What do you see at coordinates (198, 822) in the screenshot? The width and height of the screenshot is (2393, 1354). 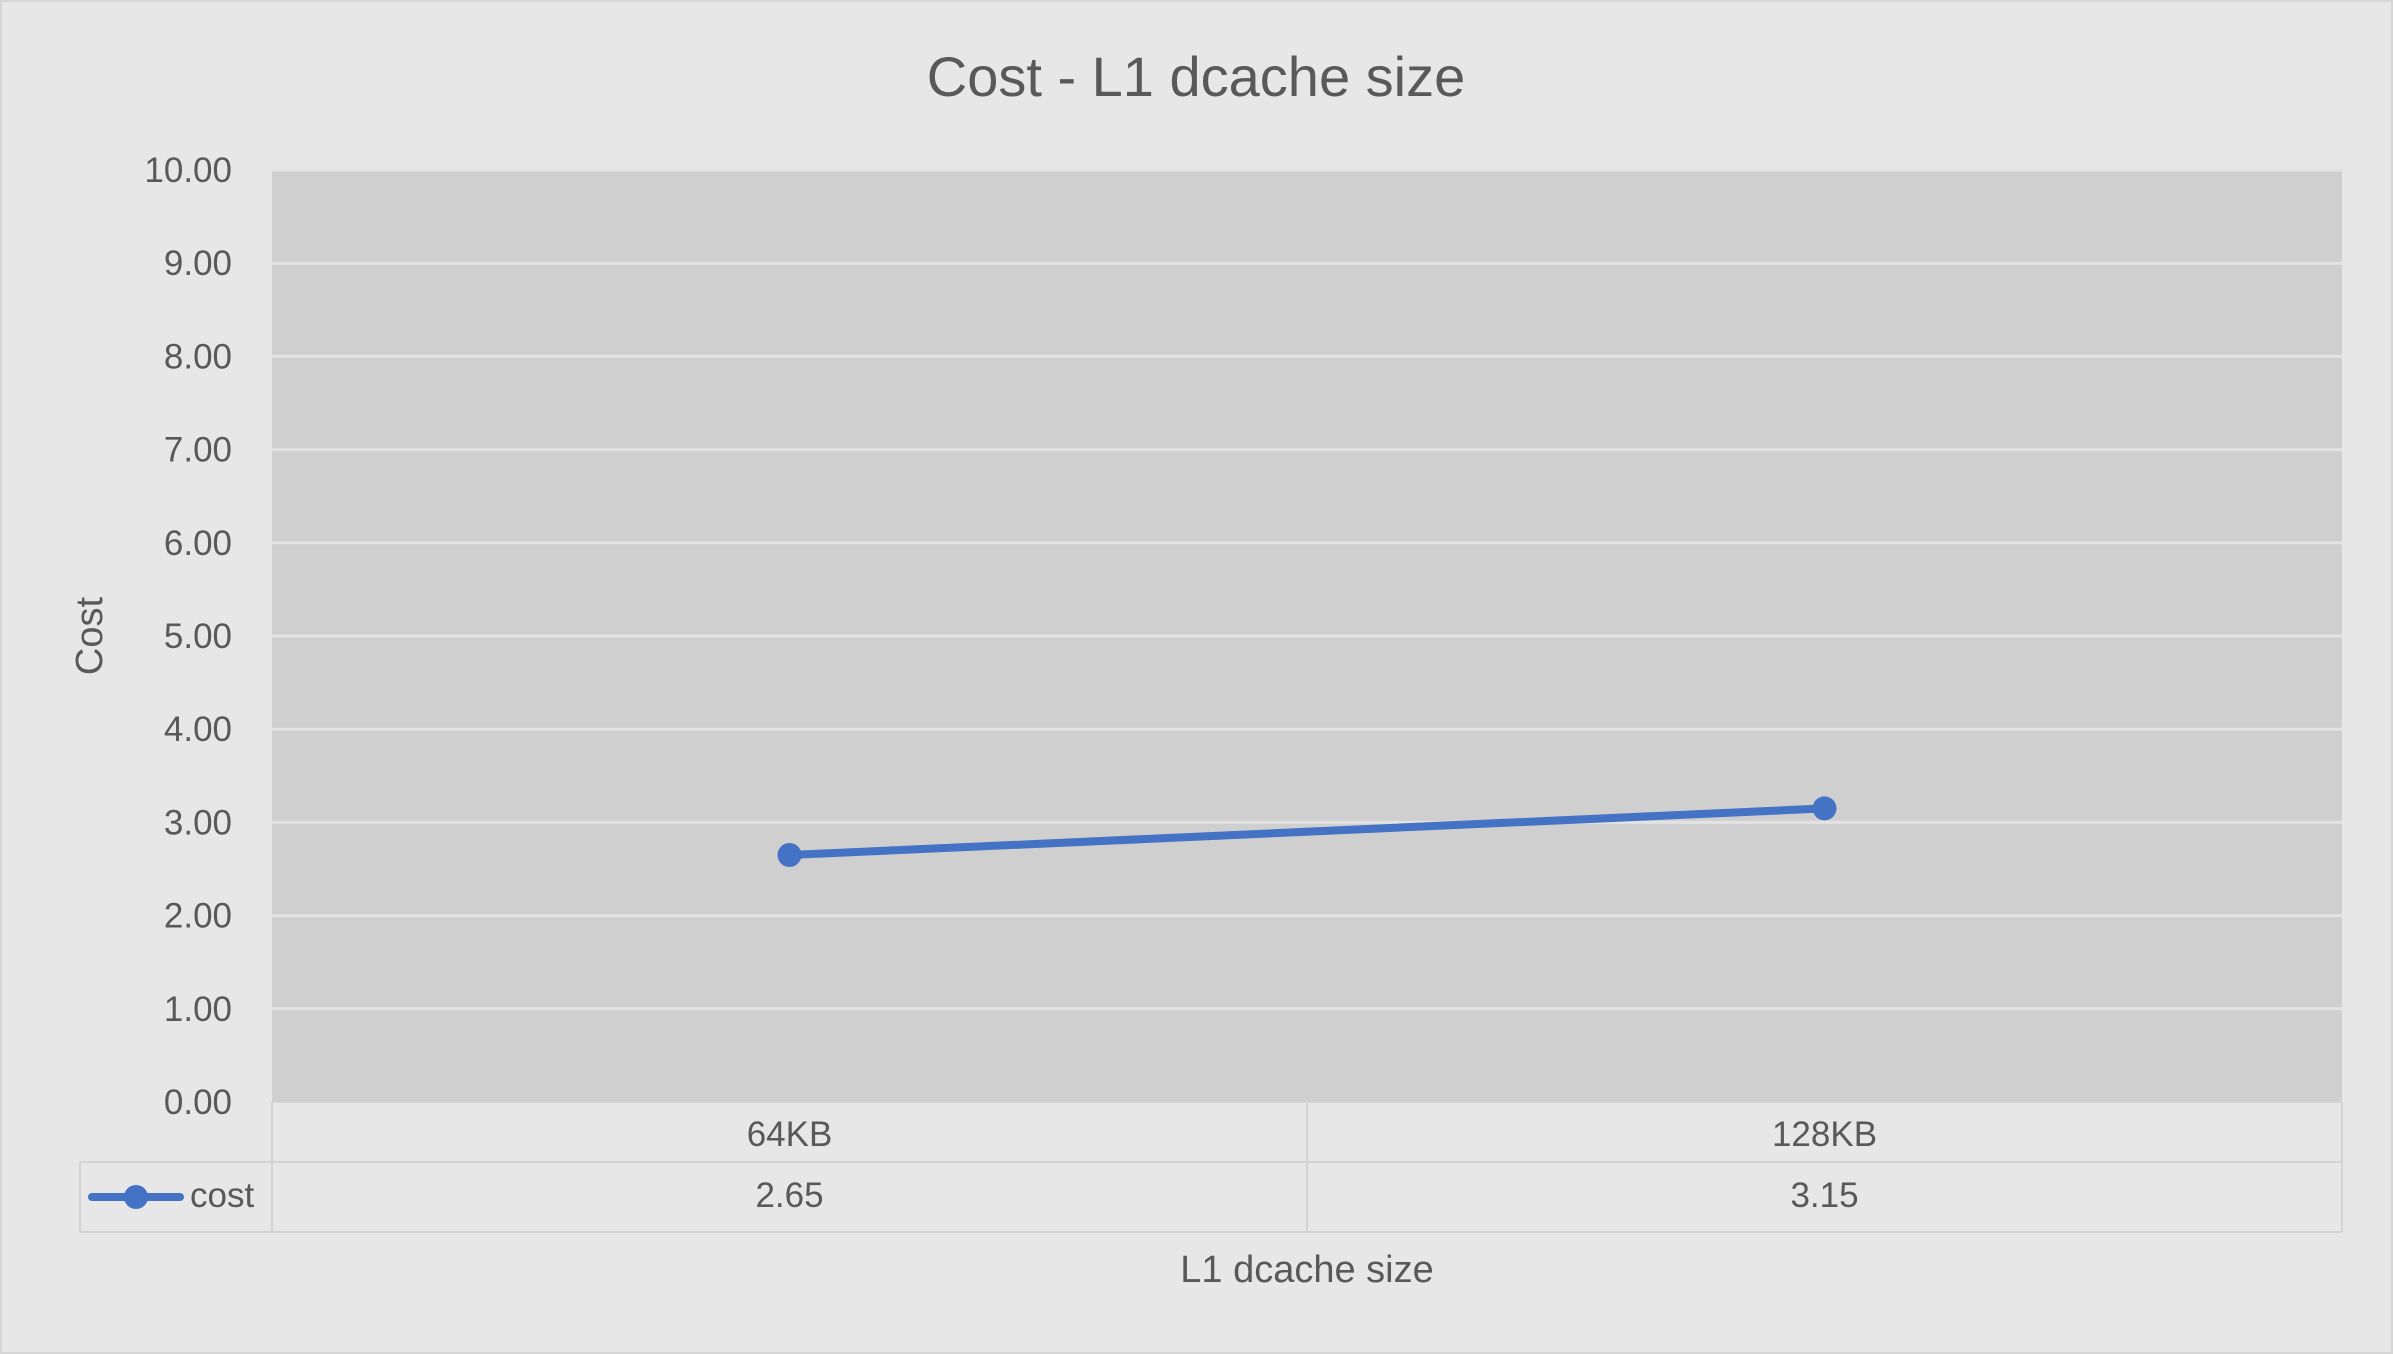 I see `y-tick-label: 3.00` at bounding box center [198, 822].